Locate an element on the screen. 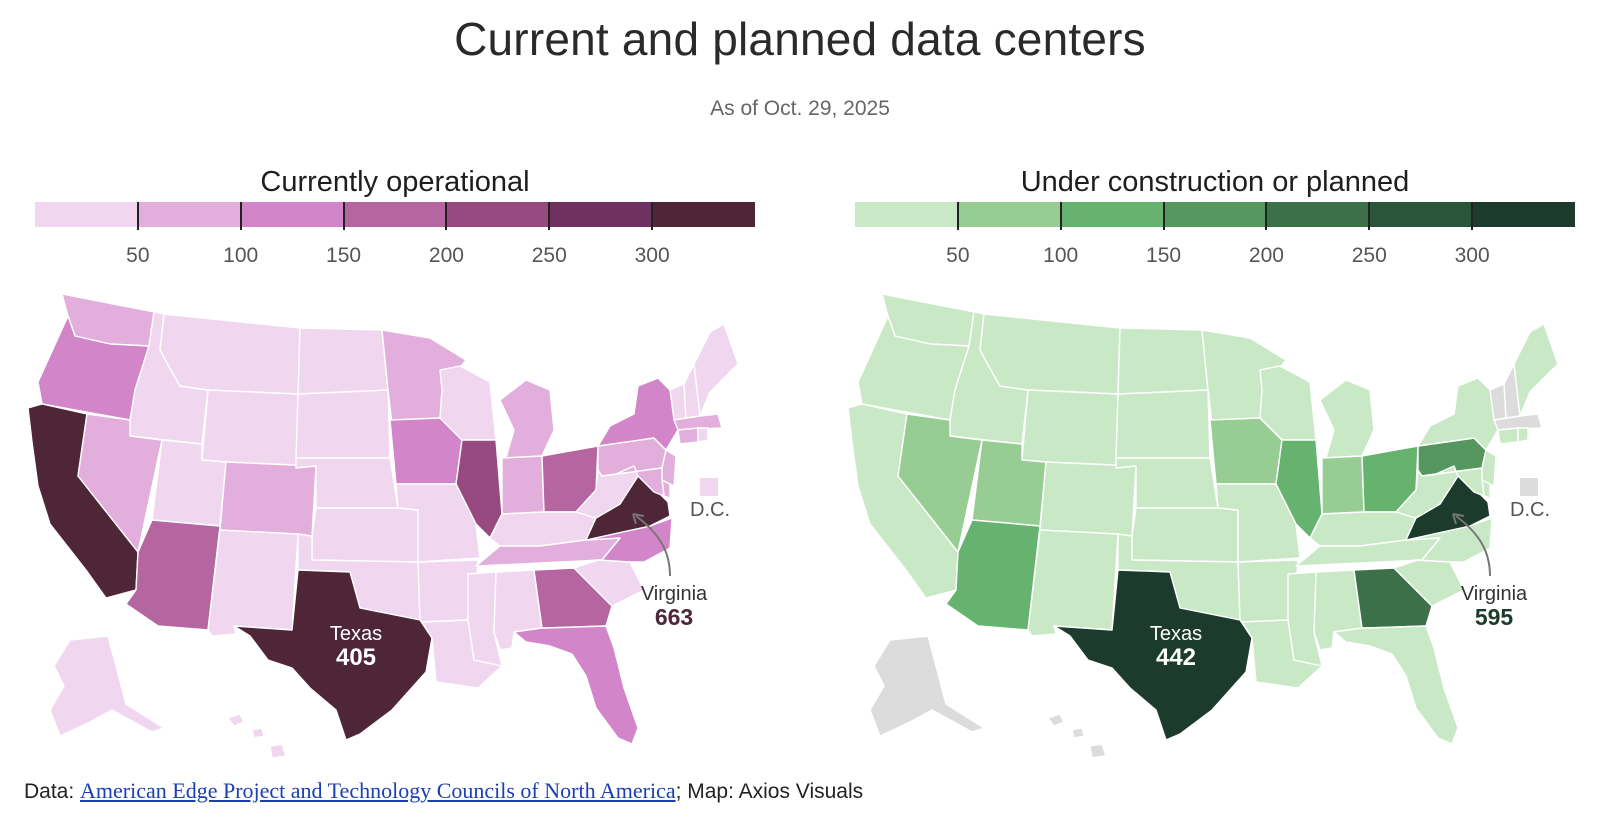 The image size is (1600, 836). operational-state-nd is located at coordinates (343, 361).